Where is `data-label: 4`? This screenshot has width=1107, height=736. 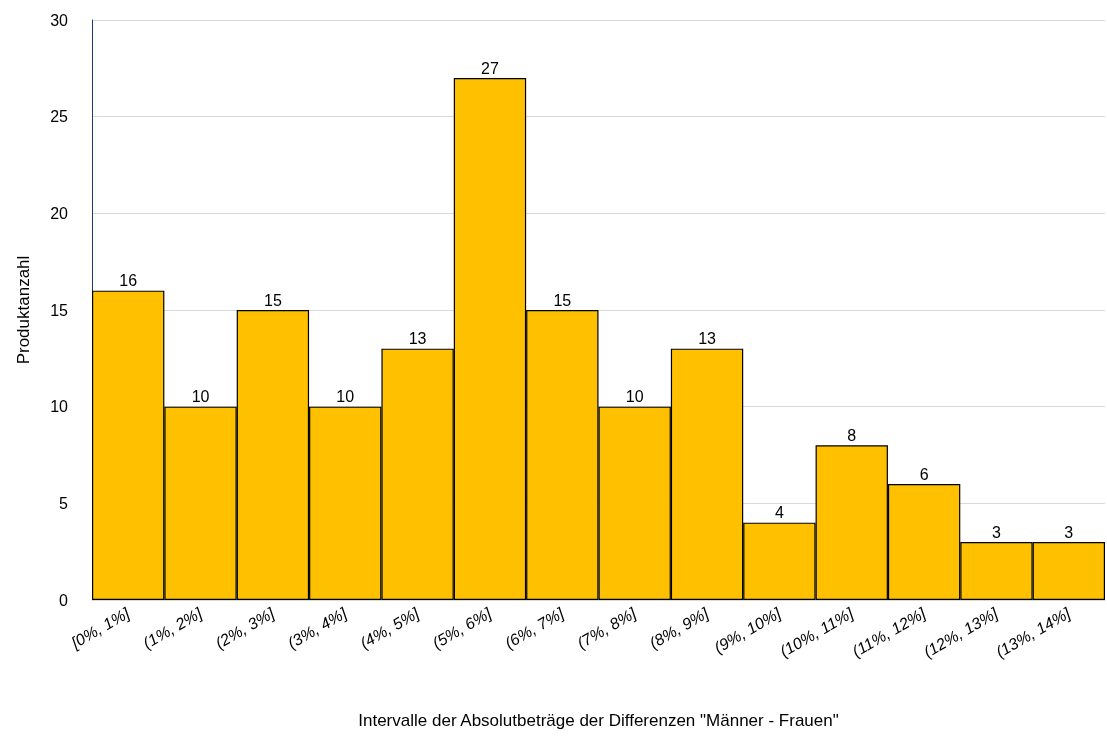
data-label: 4 is located at coordinates (779, 513).